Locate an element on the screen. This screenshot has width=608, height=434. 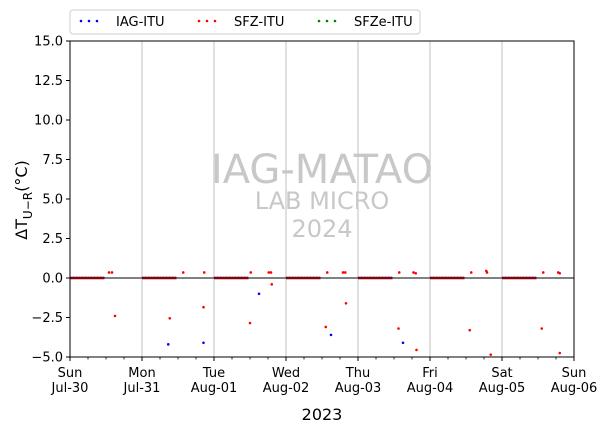
x-tick-label: Sun Aug-06 is located at coordinates (574, 381).